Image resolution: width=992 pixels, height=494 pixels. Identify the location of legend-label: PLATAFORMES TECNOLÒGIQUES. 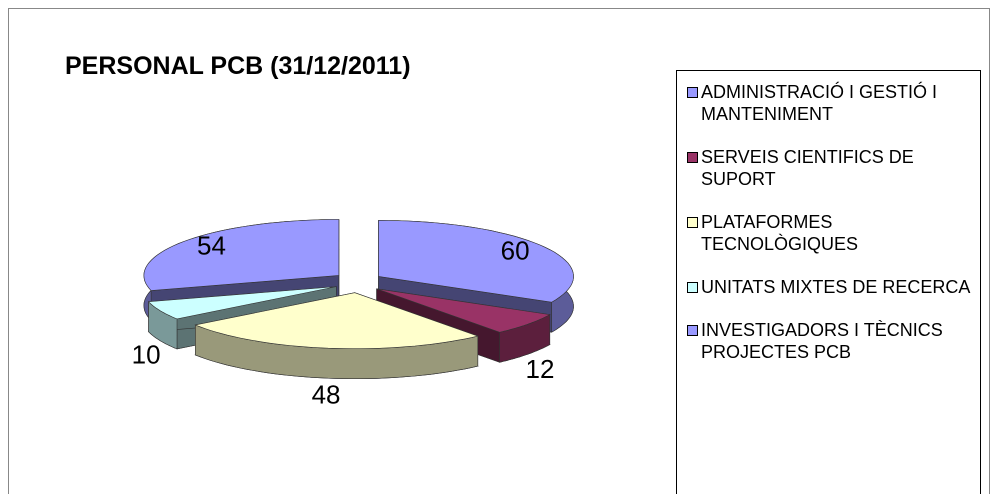
(780, 233).